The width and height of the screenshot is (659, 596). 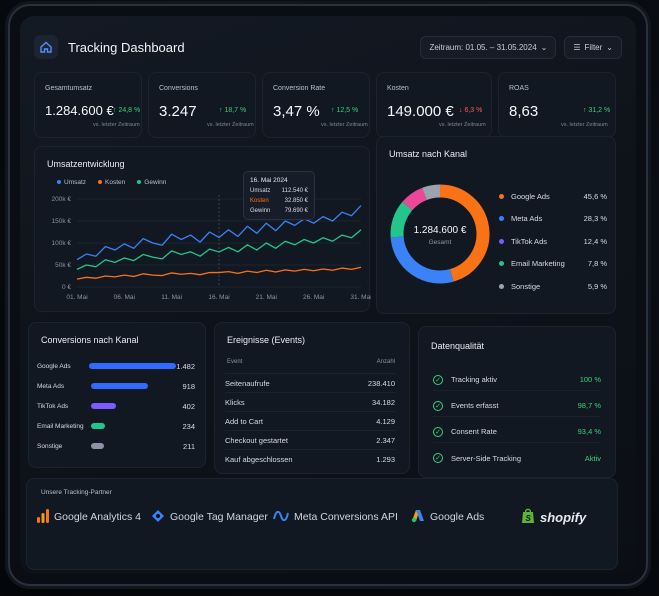 I want to click on bar-value: 402, so click(x=188, y=406).